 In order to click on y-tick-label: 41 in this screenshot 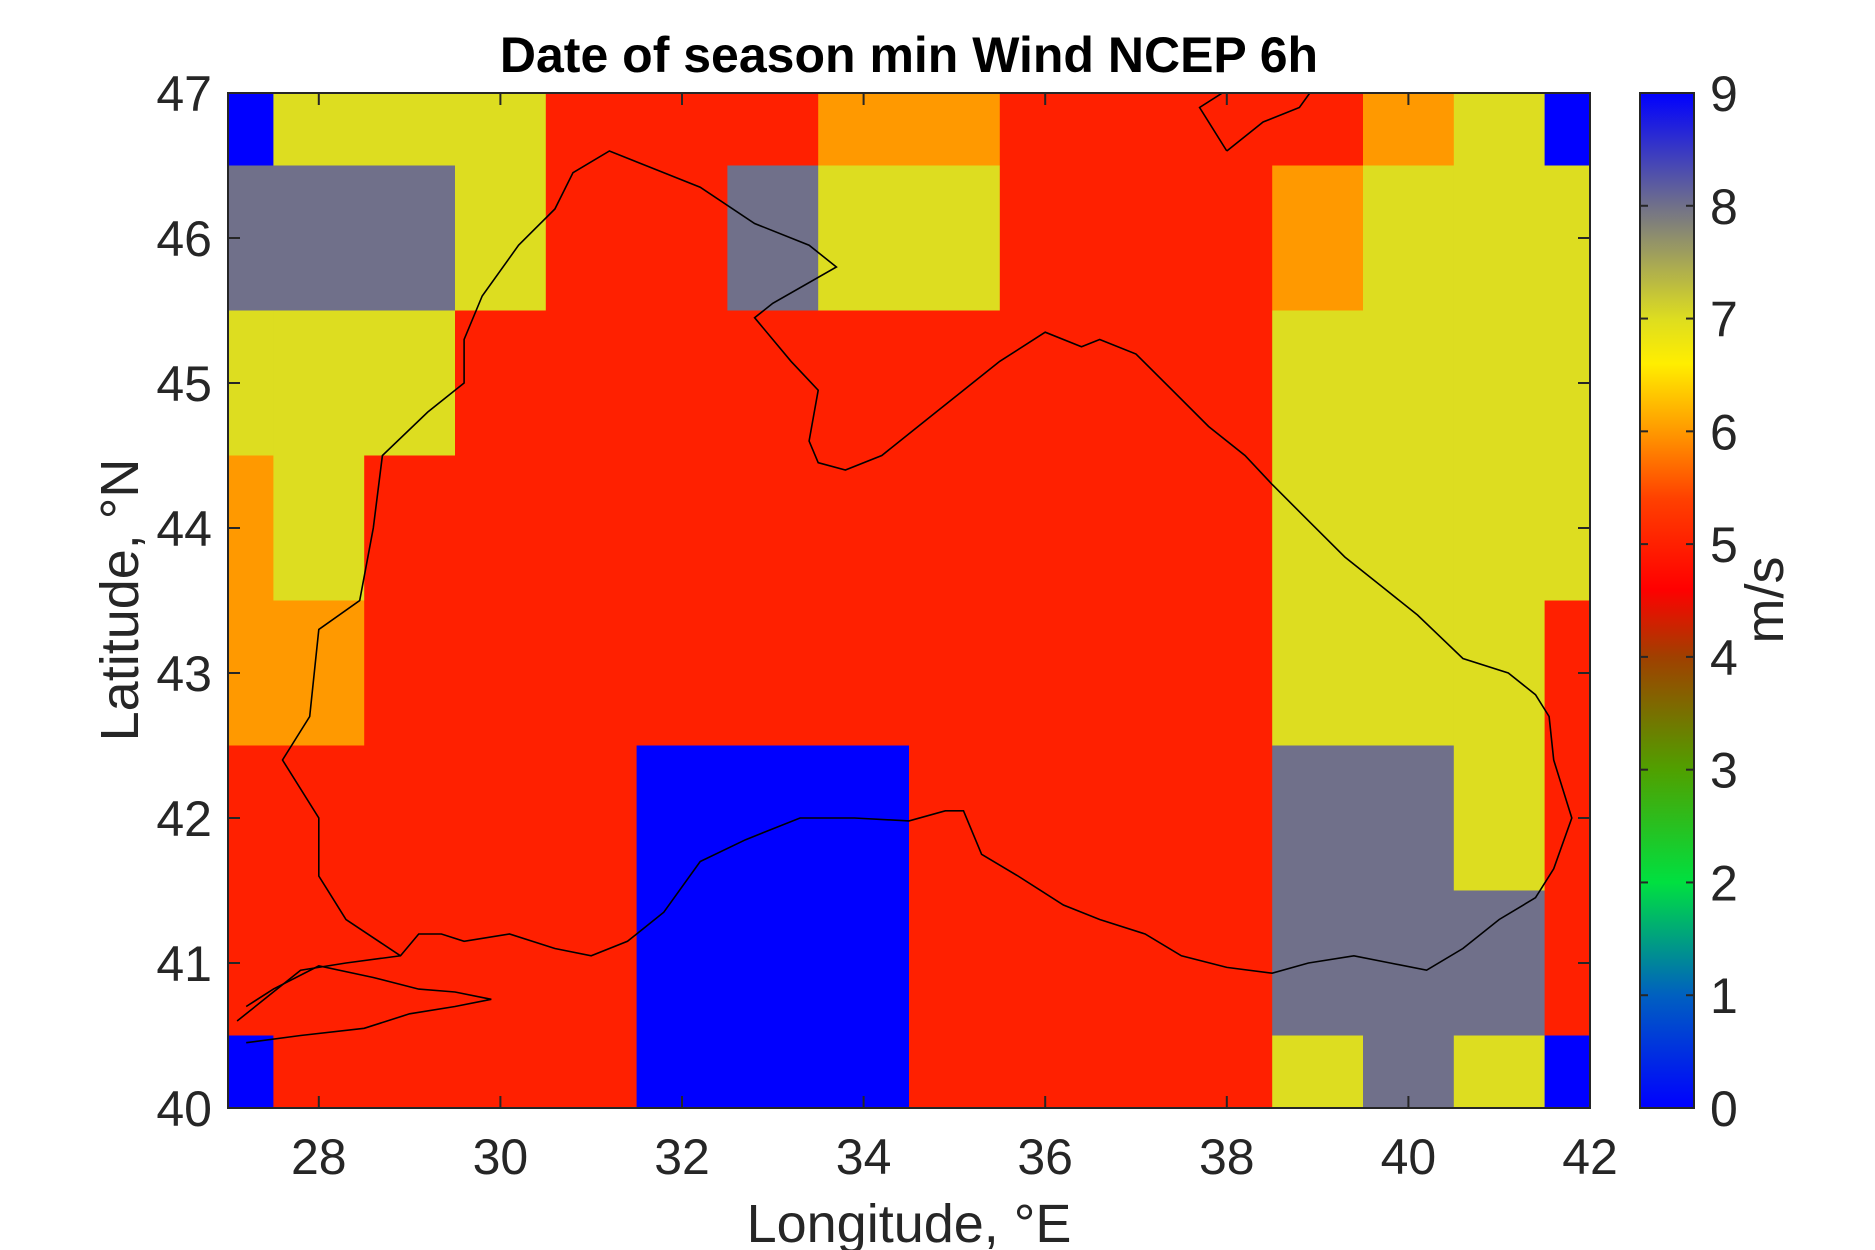, I will do `click(184, 964)`.